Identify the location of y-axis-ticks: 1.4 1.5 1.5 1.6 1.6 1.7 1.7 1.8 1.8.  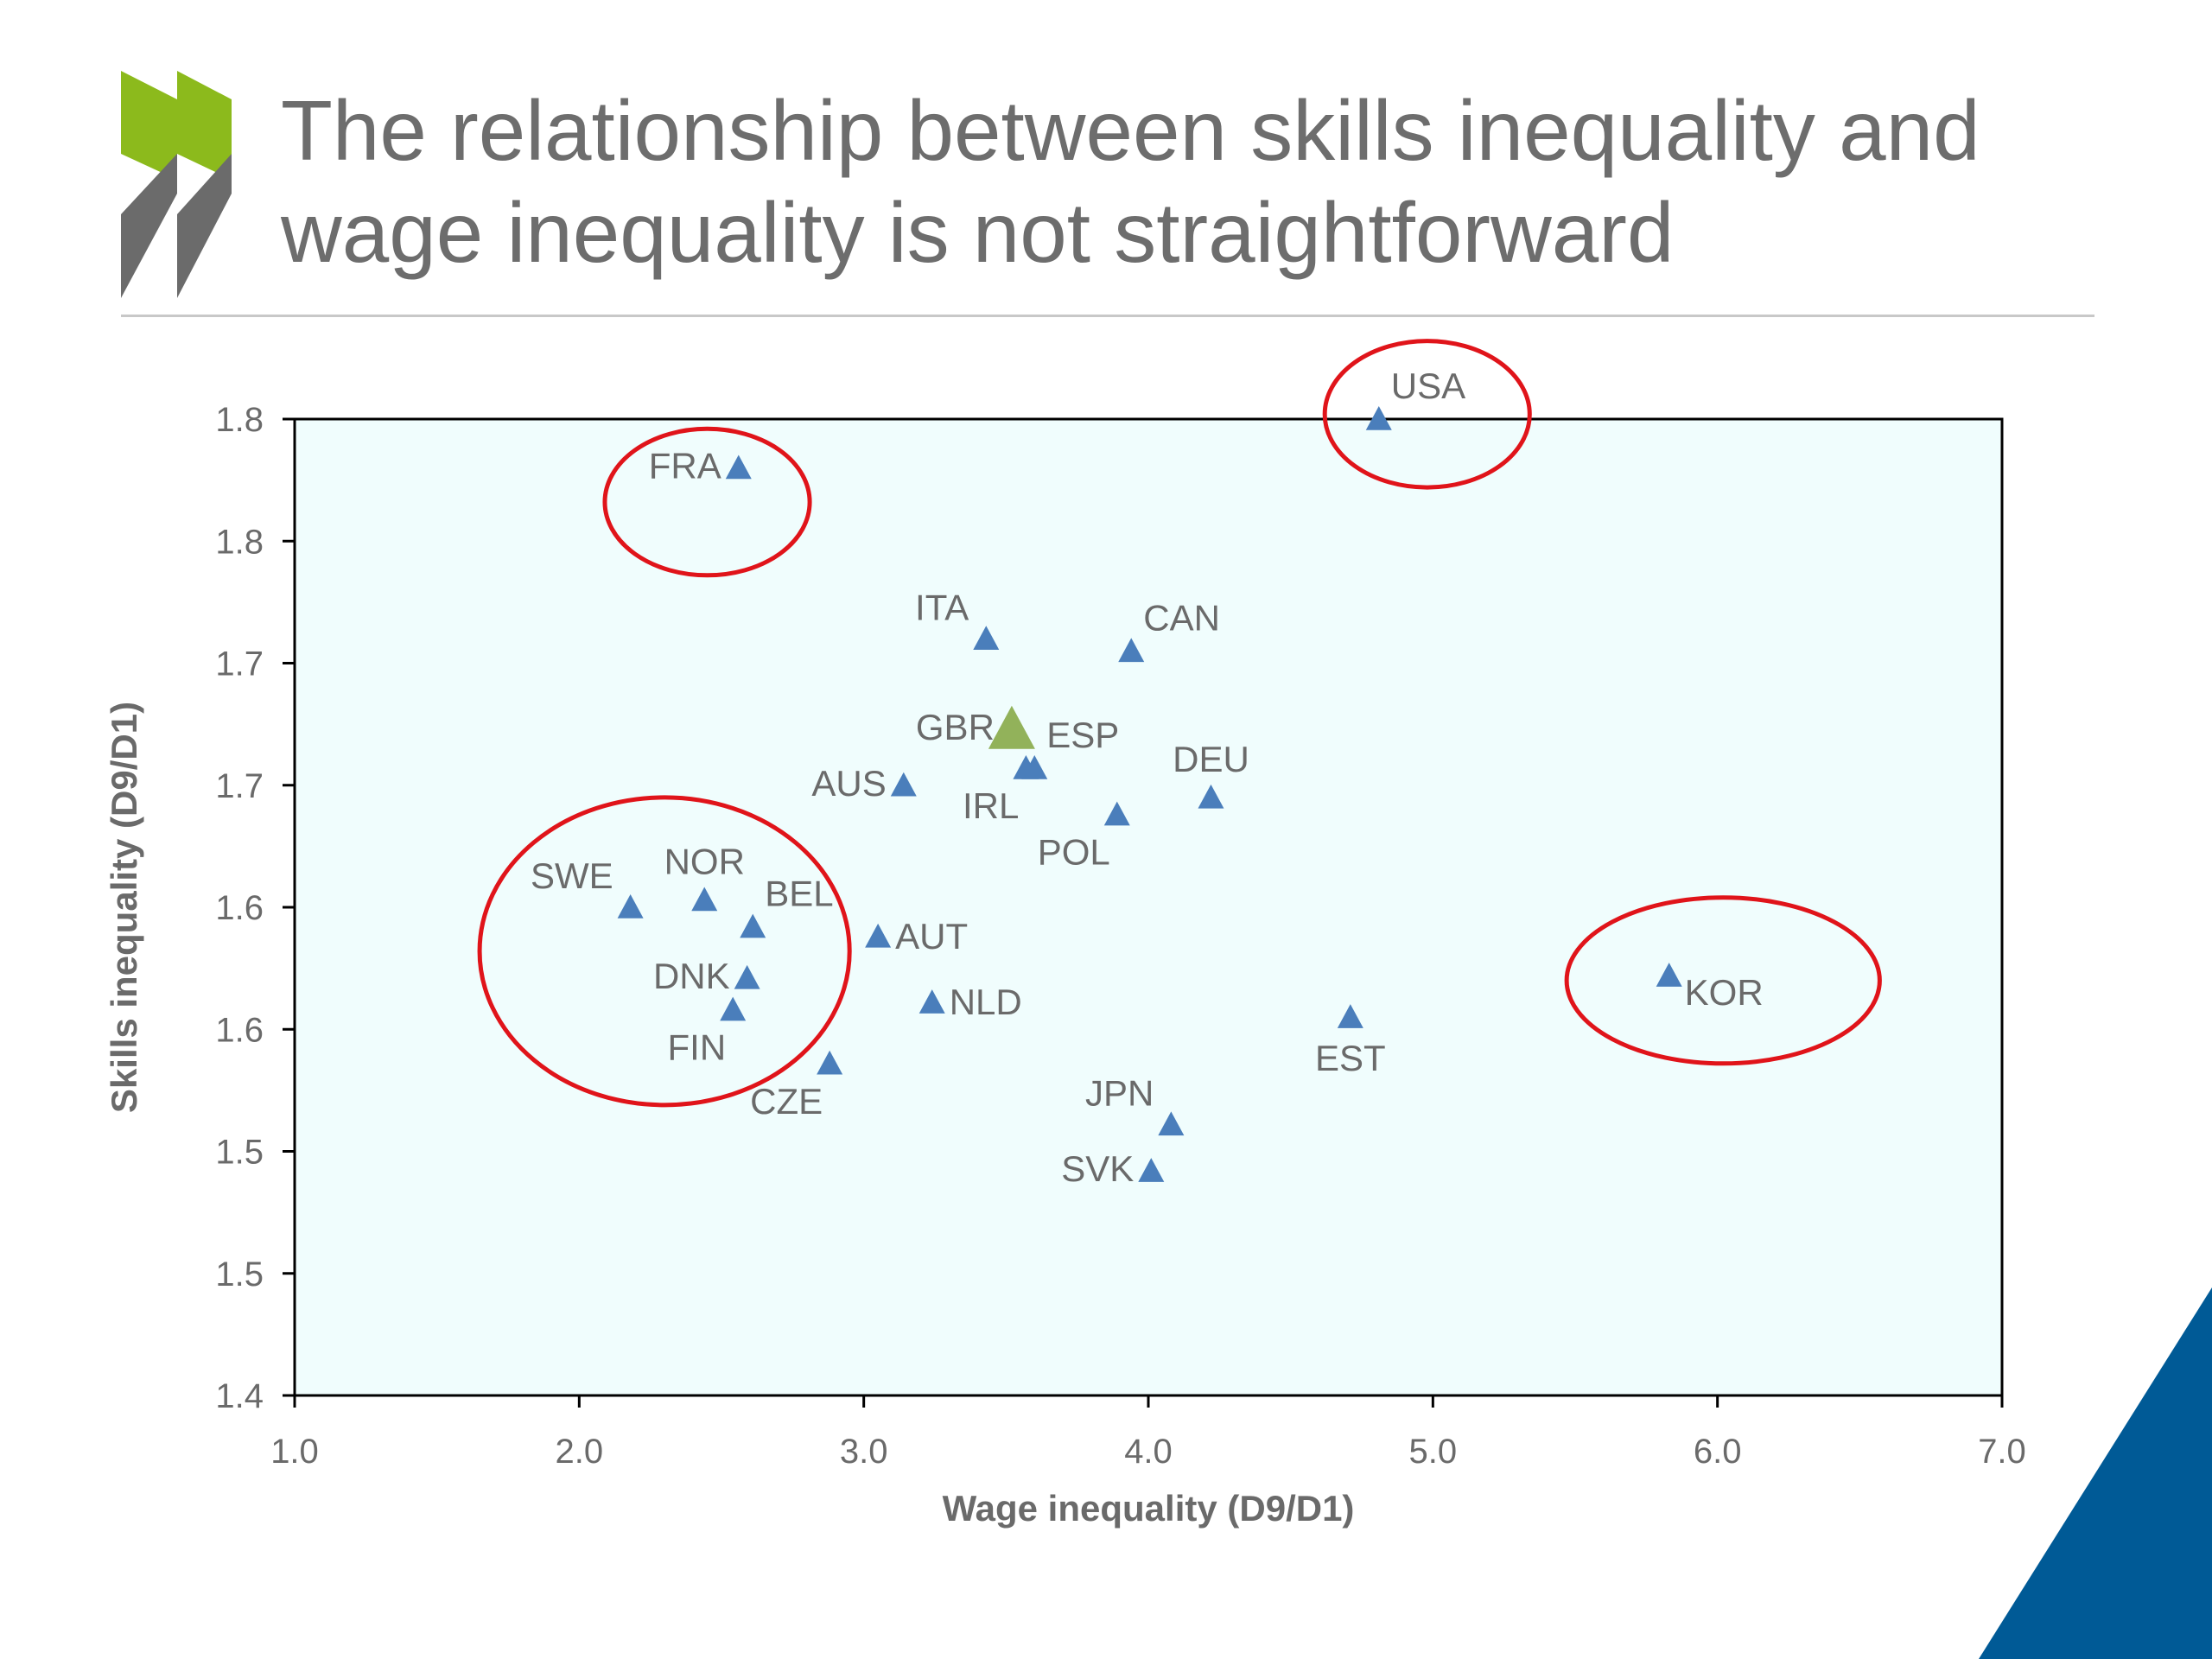
(255, 908).